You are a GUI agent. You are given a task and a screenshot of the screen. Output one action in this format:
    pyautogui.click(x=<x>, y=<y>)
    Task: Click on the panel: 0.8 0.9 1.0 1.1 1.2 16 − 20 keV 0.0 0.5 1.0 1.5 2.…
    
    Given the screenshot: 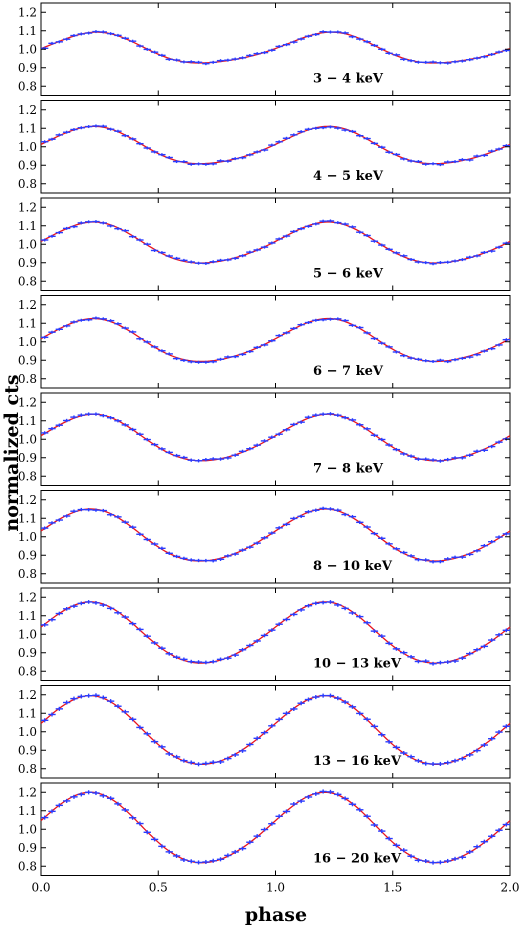 What is the action you would take?
    pyautogui.click(x=269, y=838)
    